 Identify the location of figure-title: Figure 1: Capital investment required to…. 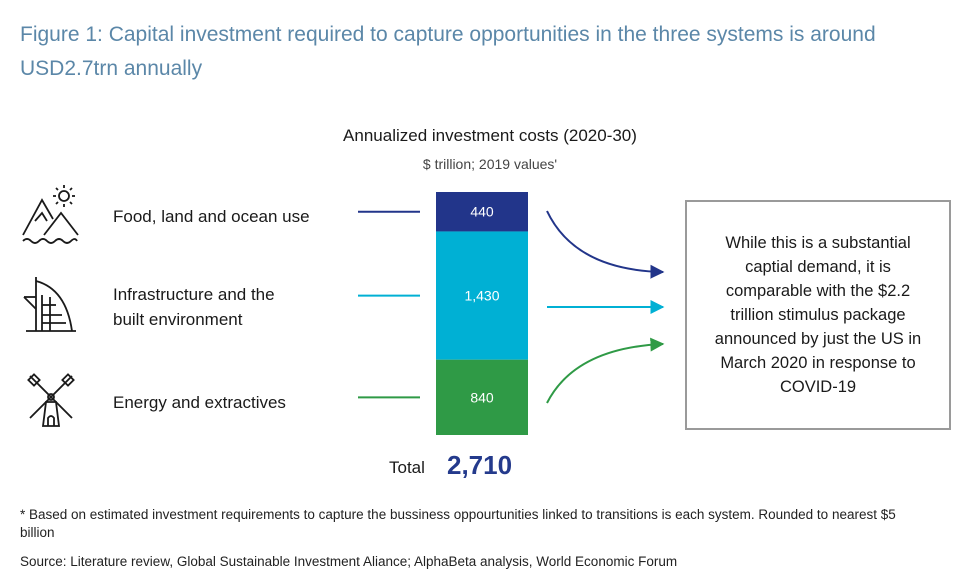
(448, 51).